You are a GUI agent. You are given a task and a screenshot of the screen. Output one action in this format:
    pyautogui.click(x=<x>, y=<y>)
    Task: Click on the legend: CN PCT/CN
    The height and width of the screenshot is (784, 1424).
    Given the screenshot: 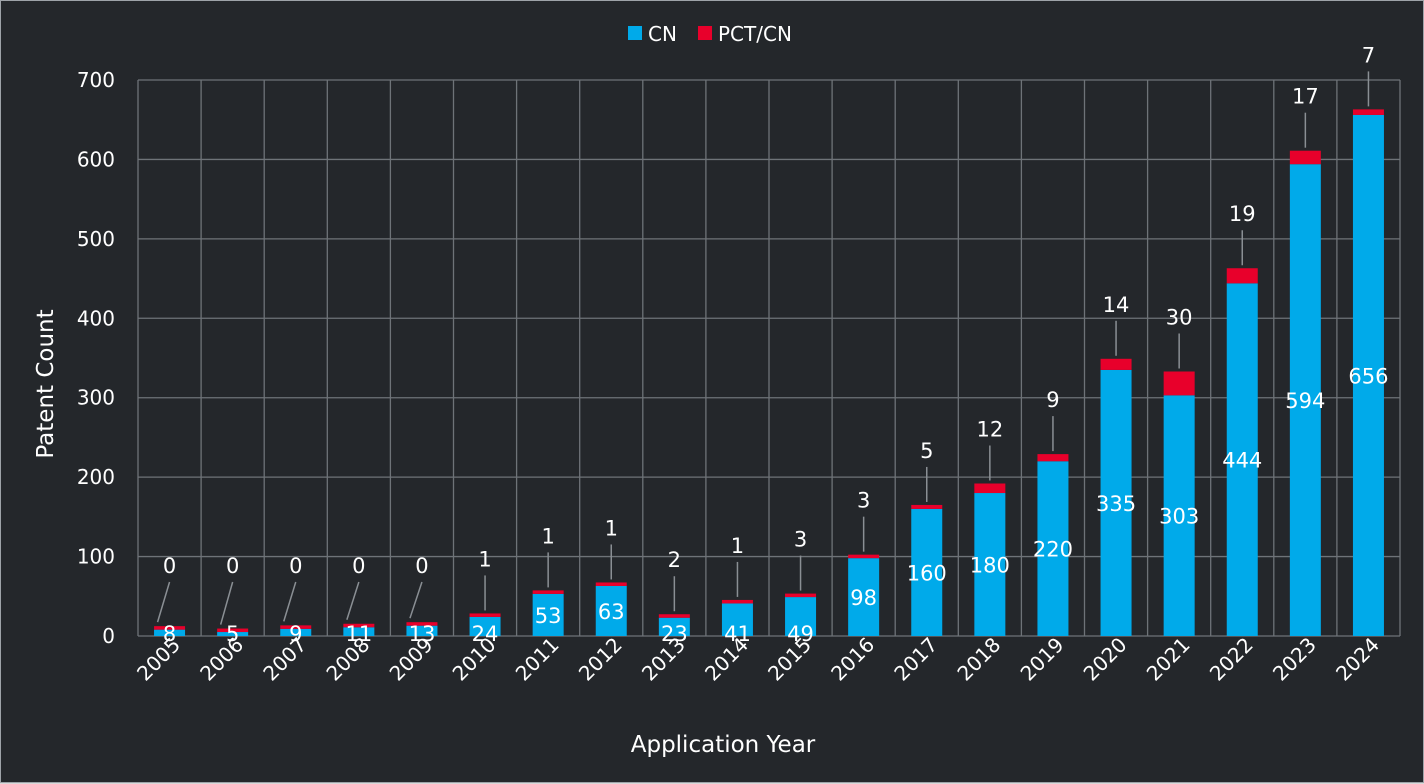 What is the action you would take?
    pyautogui.click(x=710, y=34)
    